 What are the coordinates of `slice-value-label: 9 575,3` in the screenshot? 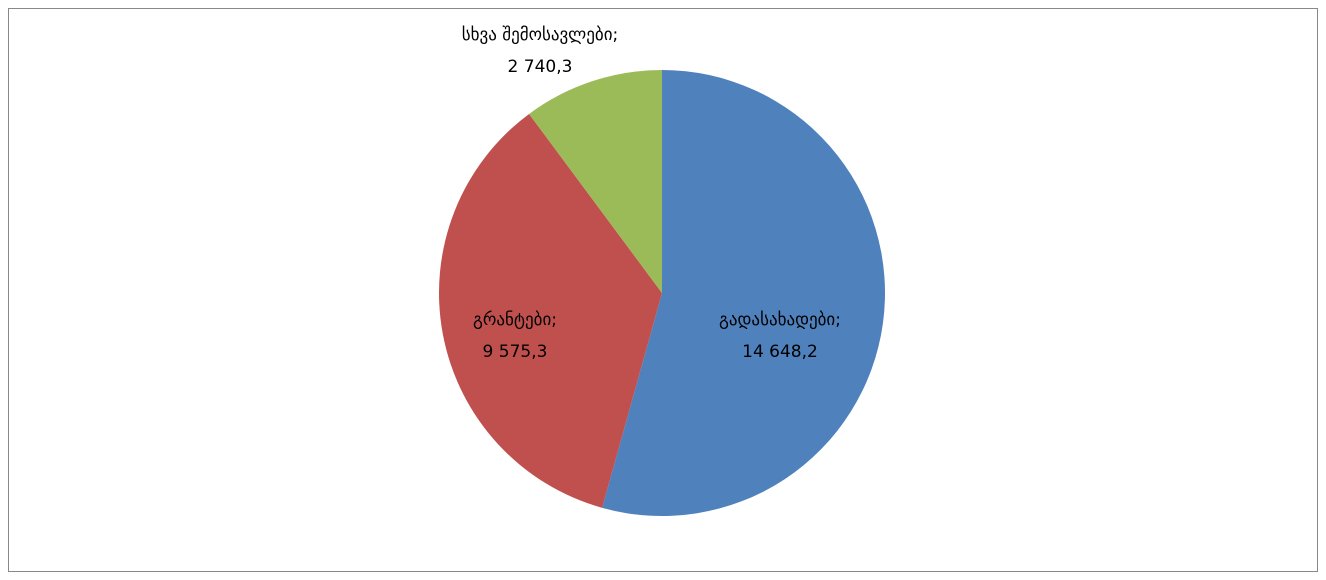 It's located at (515, 352).